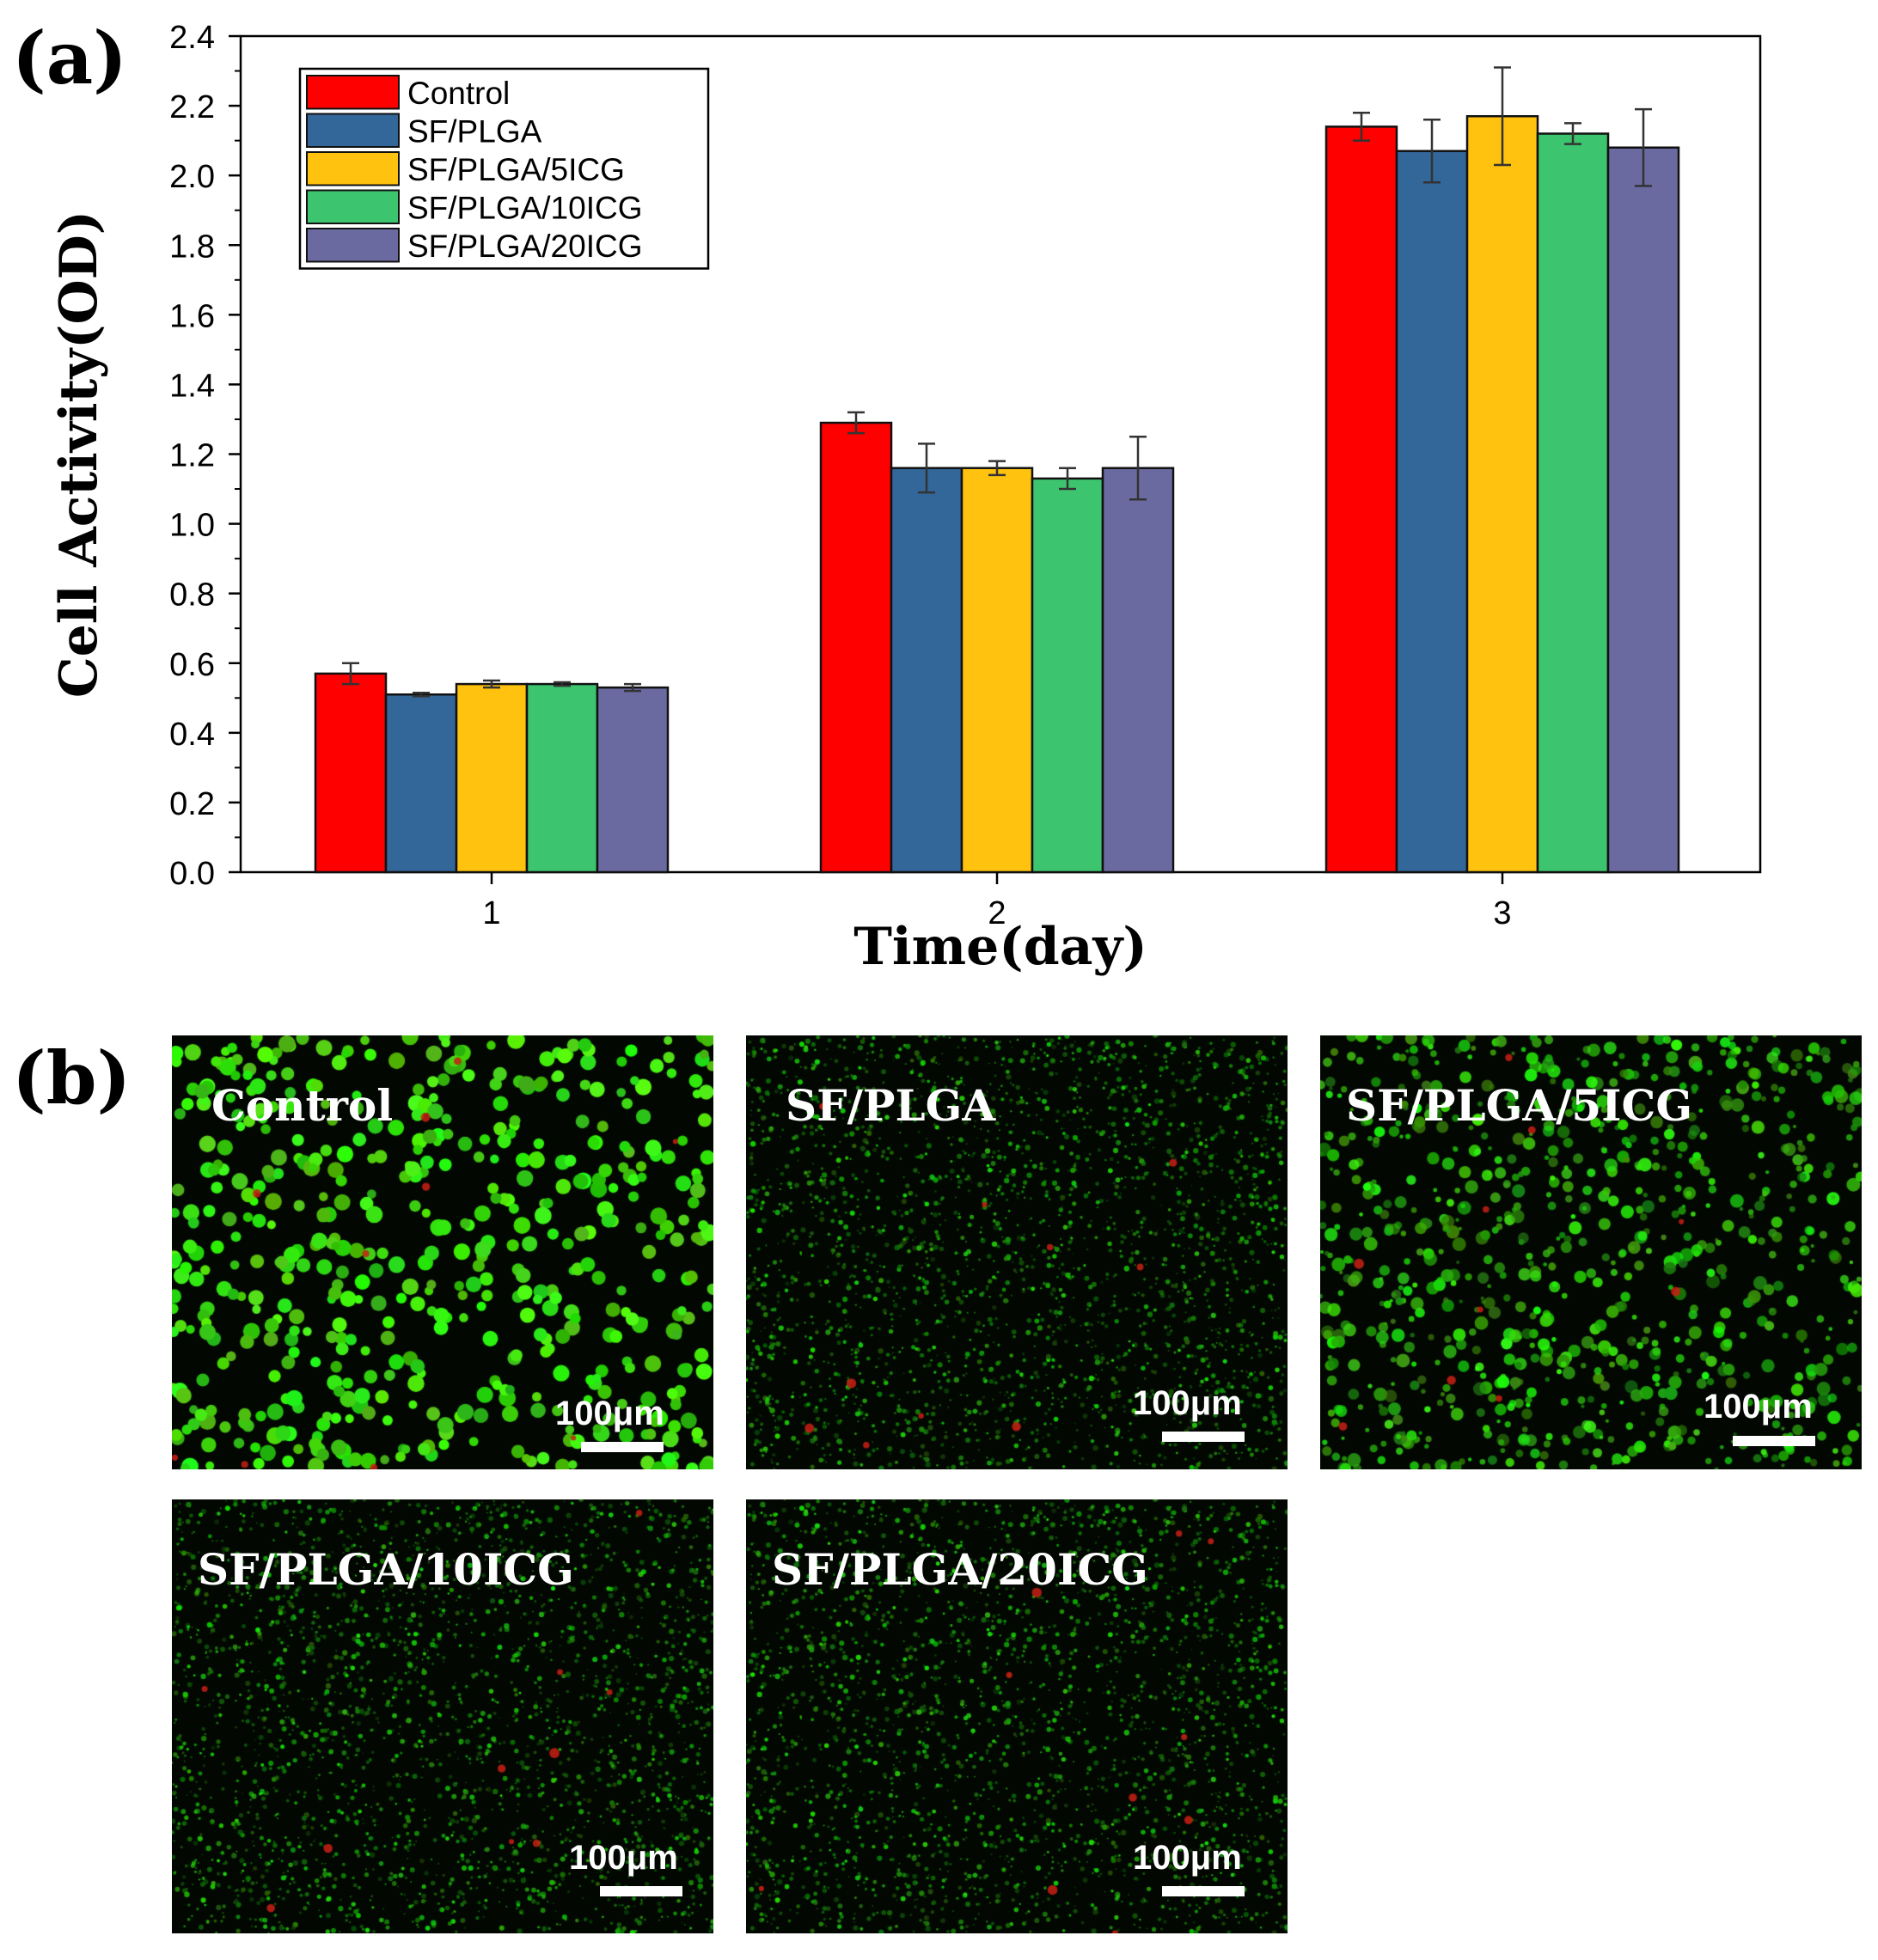  Describe the element at coordinates (1502, 913) in the screenshot. I see `x-tick-label: 3` at that location.